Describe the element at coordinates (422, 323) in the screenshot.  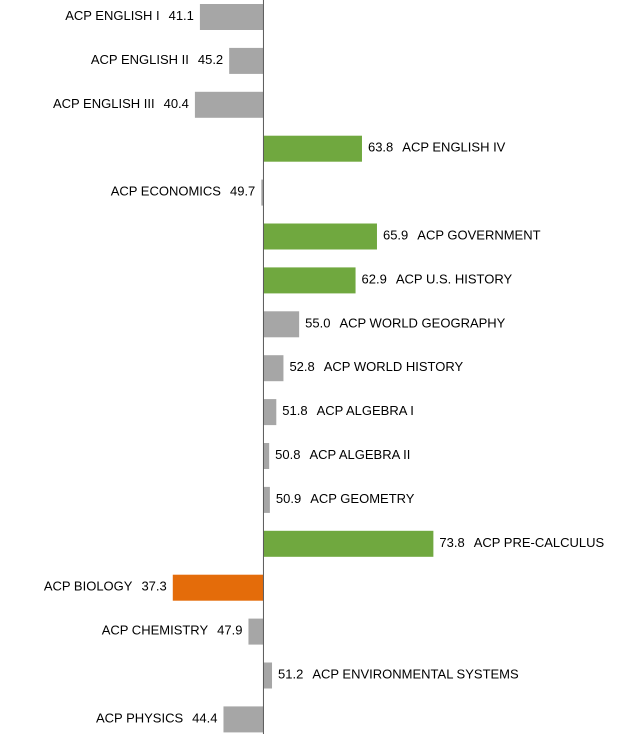
I see `category-label: ACP WORLD GEOGRAPHY` at that location.